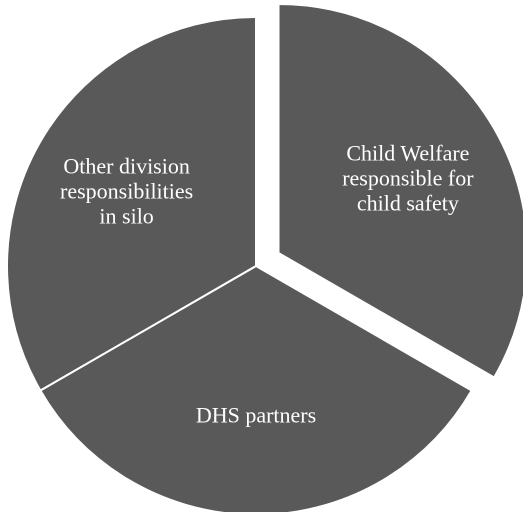 The height and width of the screenshot is (512, 523). I want to click on pie-slice-label-line: responsibilities, so click(126, 190).